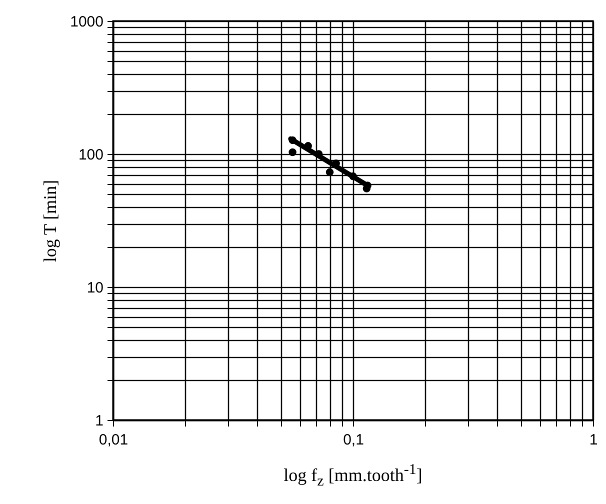  Describe the element at coordinates (353, 476) in the screenshot. I see `x-axis-title: log f$_{z}$ [mm.tooth$^{-1}$]` at that location.